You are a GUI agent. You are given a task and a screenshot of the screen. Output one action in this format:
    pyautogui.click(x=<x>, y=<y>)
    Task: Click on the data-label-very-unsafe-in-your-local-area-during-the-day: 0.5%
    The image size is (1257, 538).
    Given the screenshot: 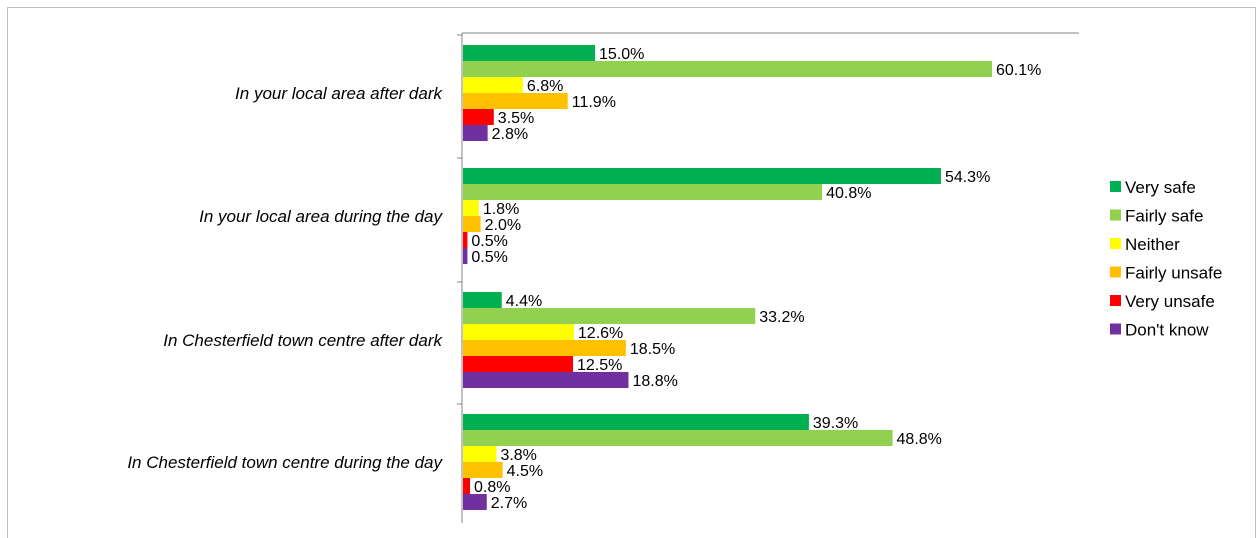 What is the action you would take?
    pyautogui.click(x=489, y=241)
    